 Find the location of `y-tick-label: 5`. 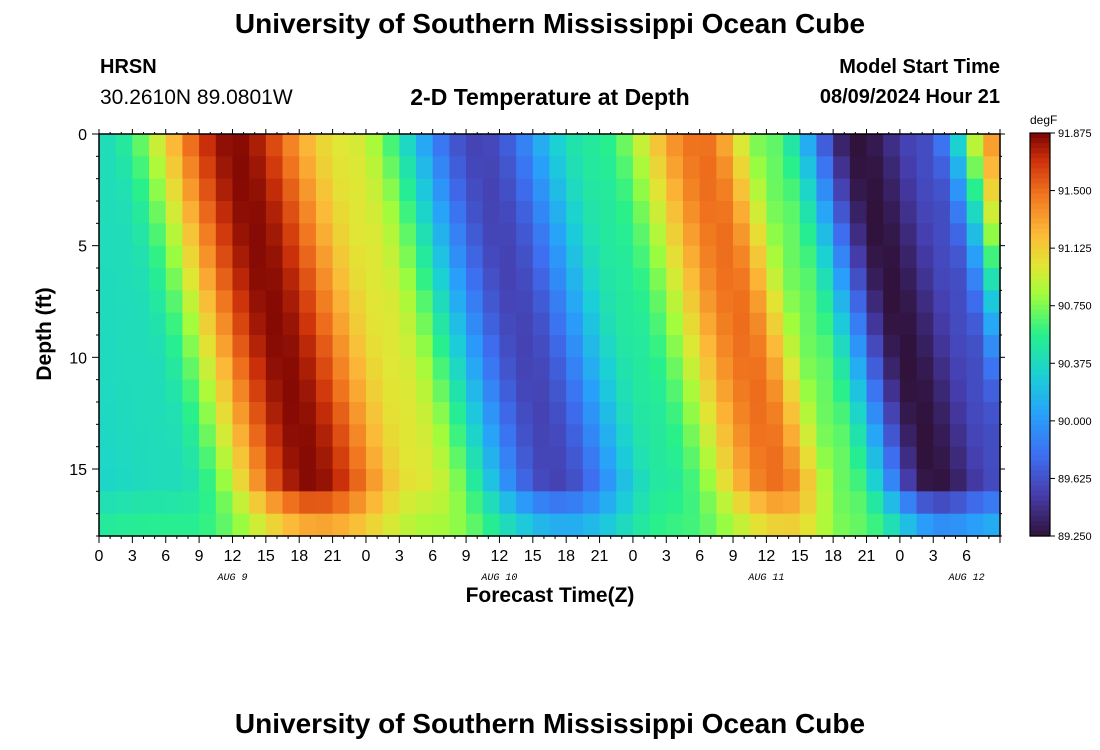

y-tick-label: 5 is located at coordinates (82, 247).